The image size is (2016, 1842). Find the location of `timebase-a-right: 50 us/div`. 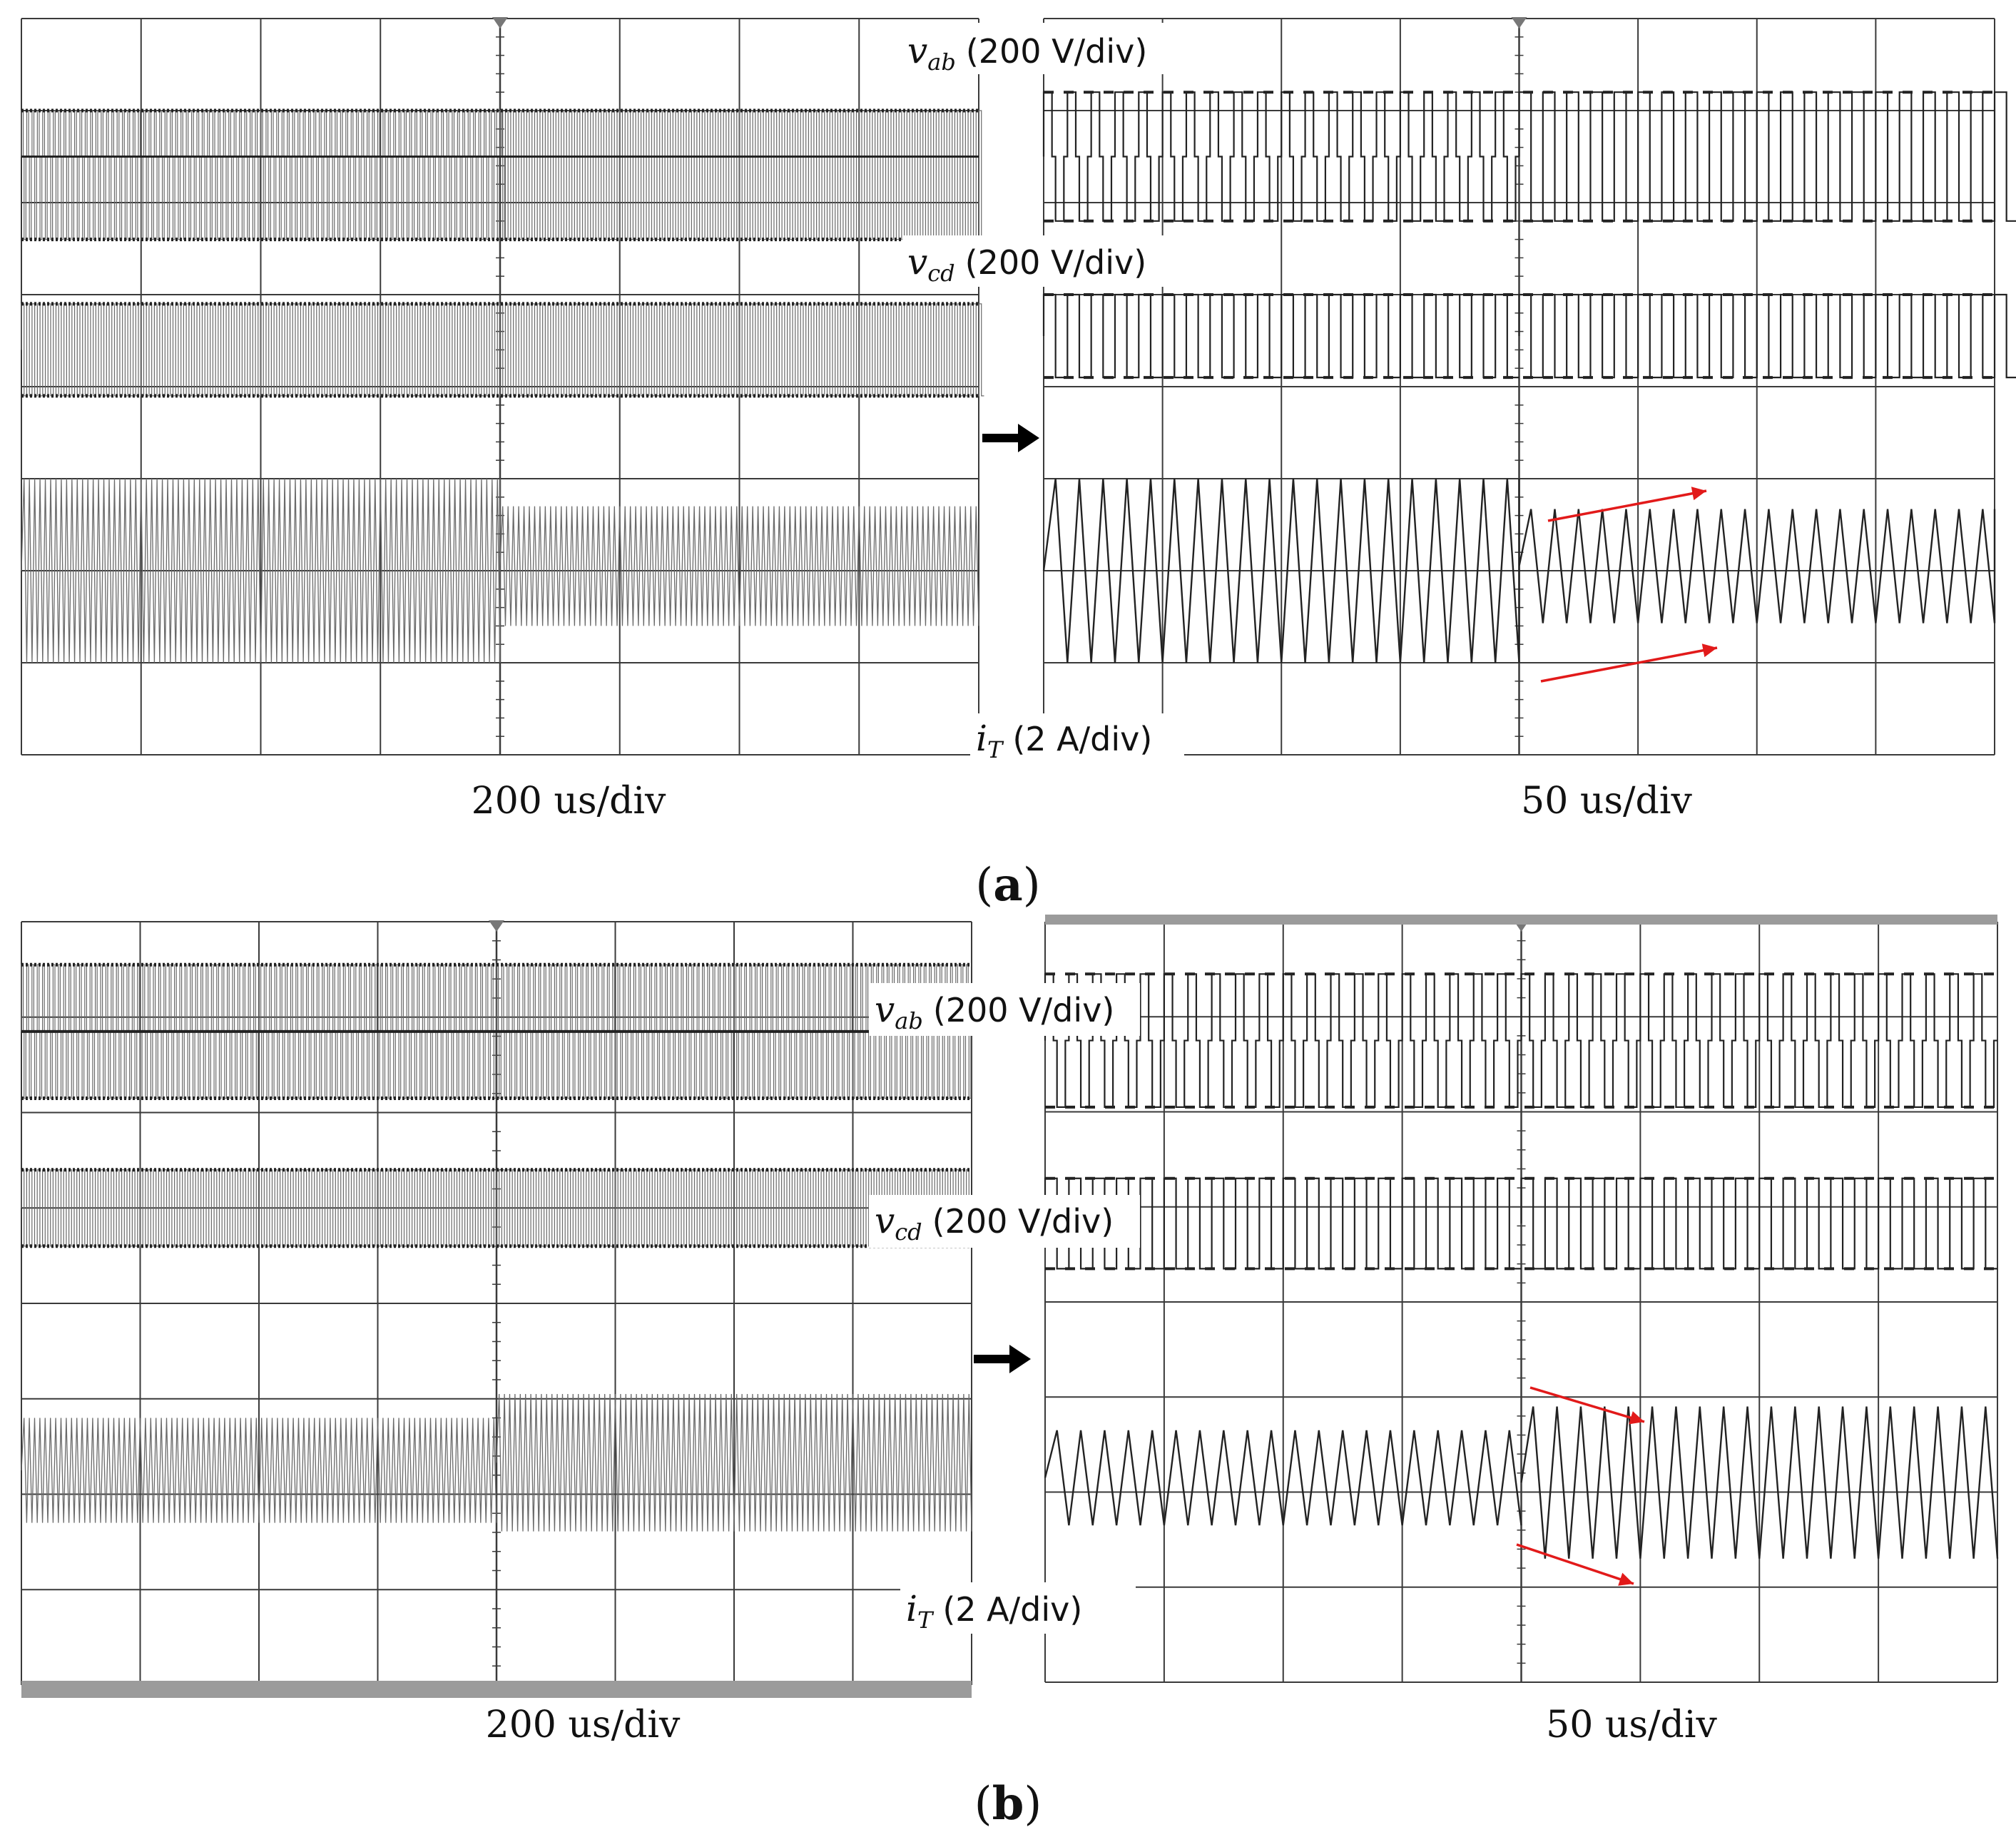

timebase-a-right: 50 us/div is located at coordinates (1606, 801).